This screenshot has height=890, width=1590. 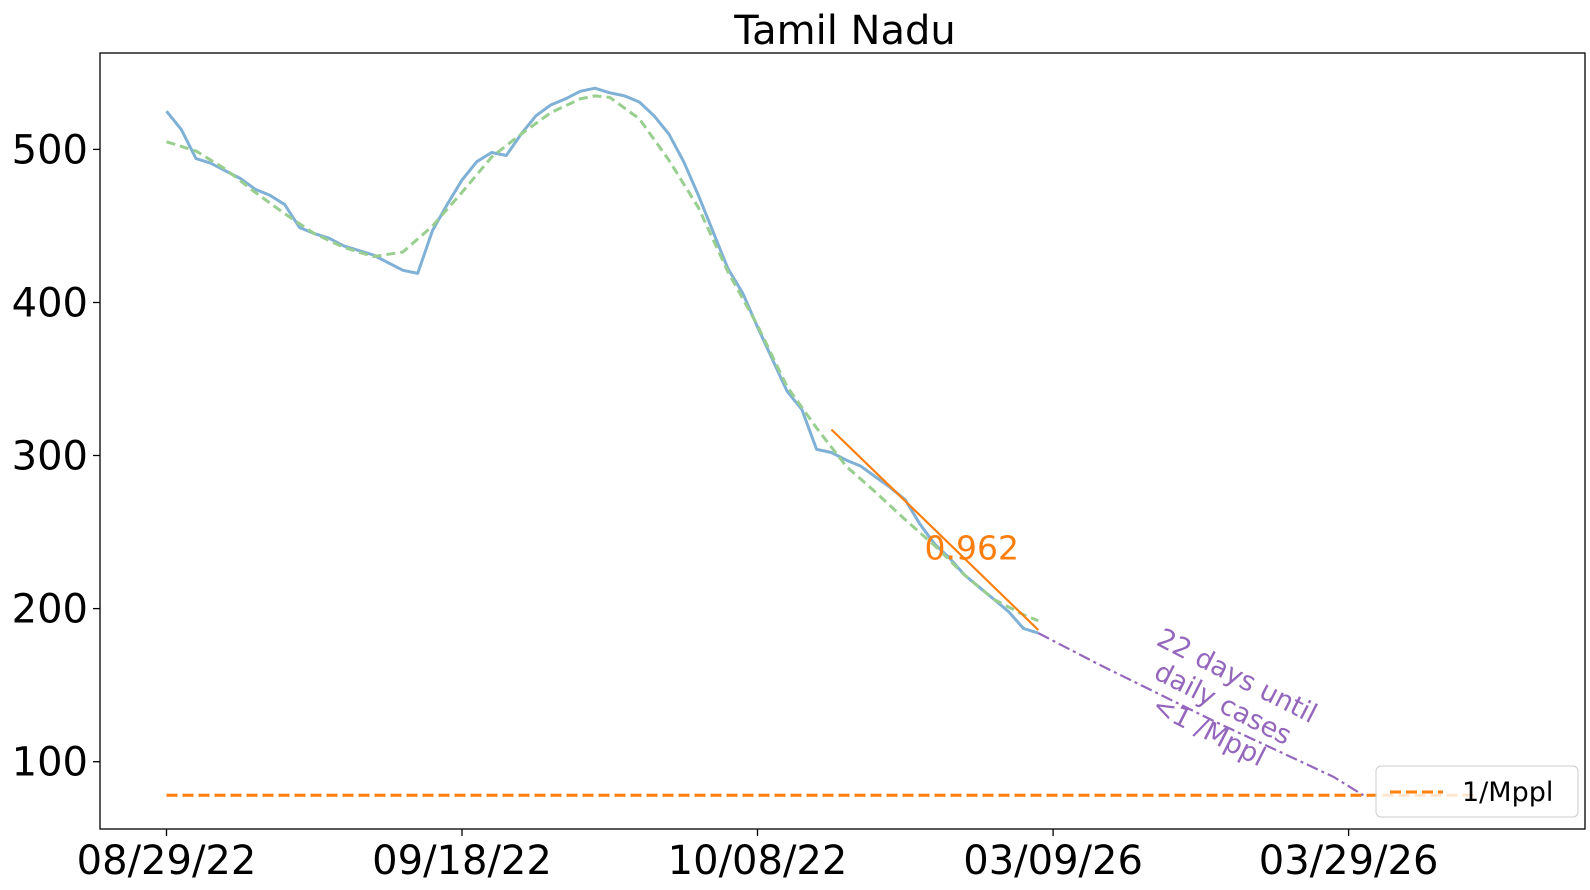 I want to click on x-tick-label: 09/18/22, so click(x=462, y=861).